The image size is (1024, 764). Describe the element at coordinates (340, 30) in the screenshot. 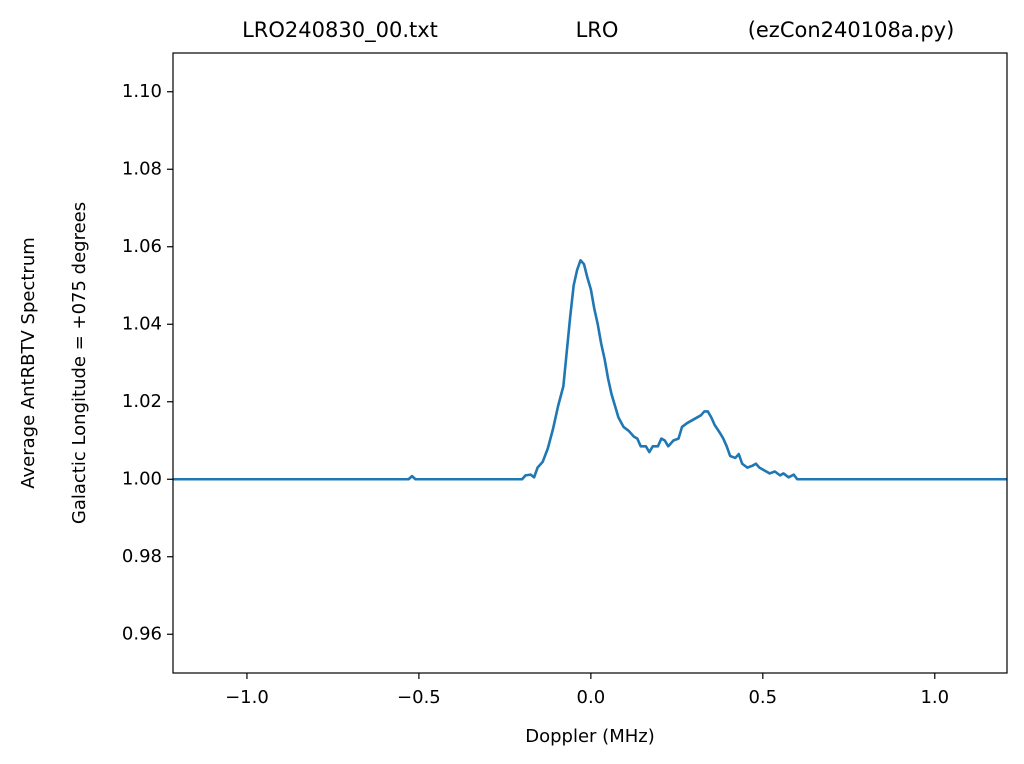

I see `chart-title: LRO240830_00.txt` at that location.